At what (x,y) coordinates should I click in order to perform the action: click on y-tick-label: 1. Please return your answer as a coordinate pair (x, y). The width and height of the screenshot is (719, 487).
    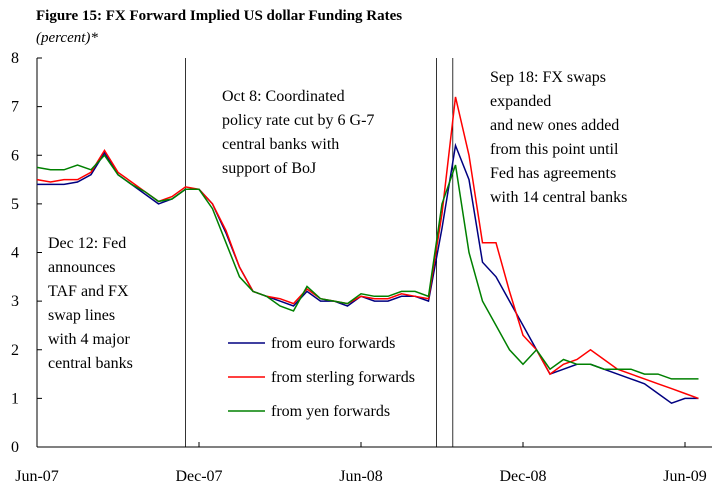
    Looking at the image, I should click on (15, 398).